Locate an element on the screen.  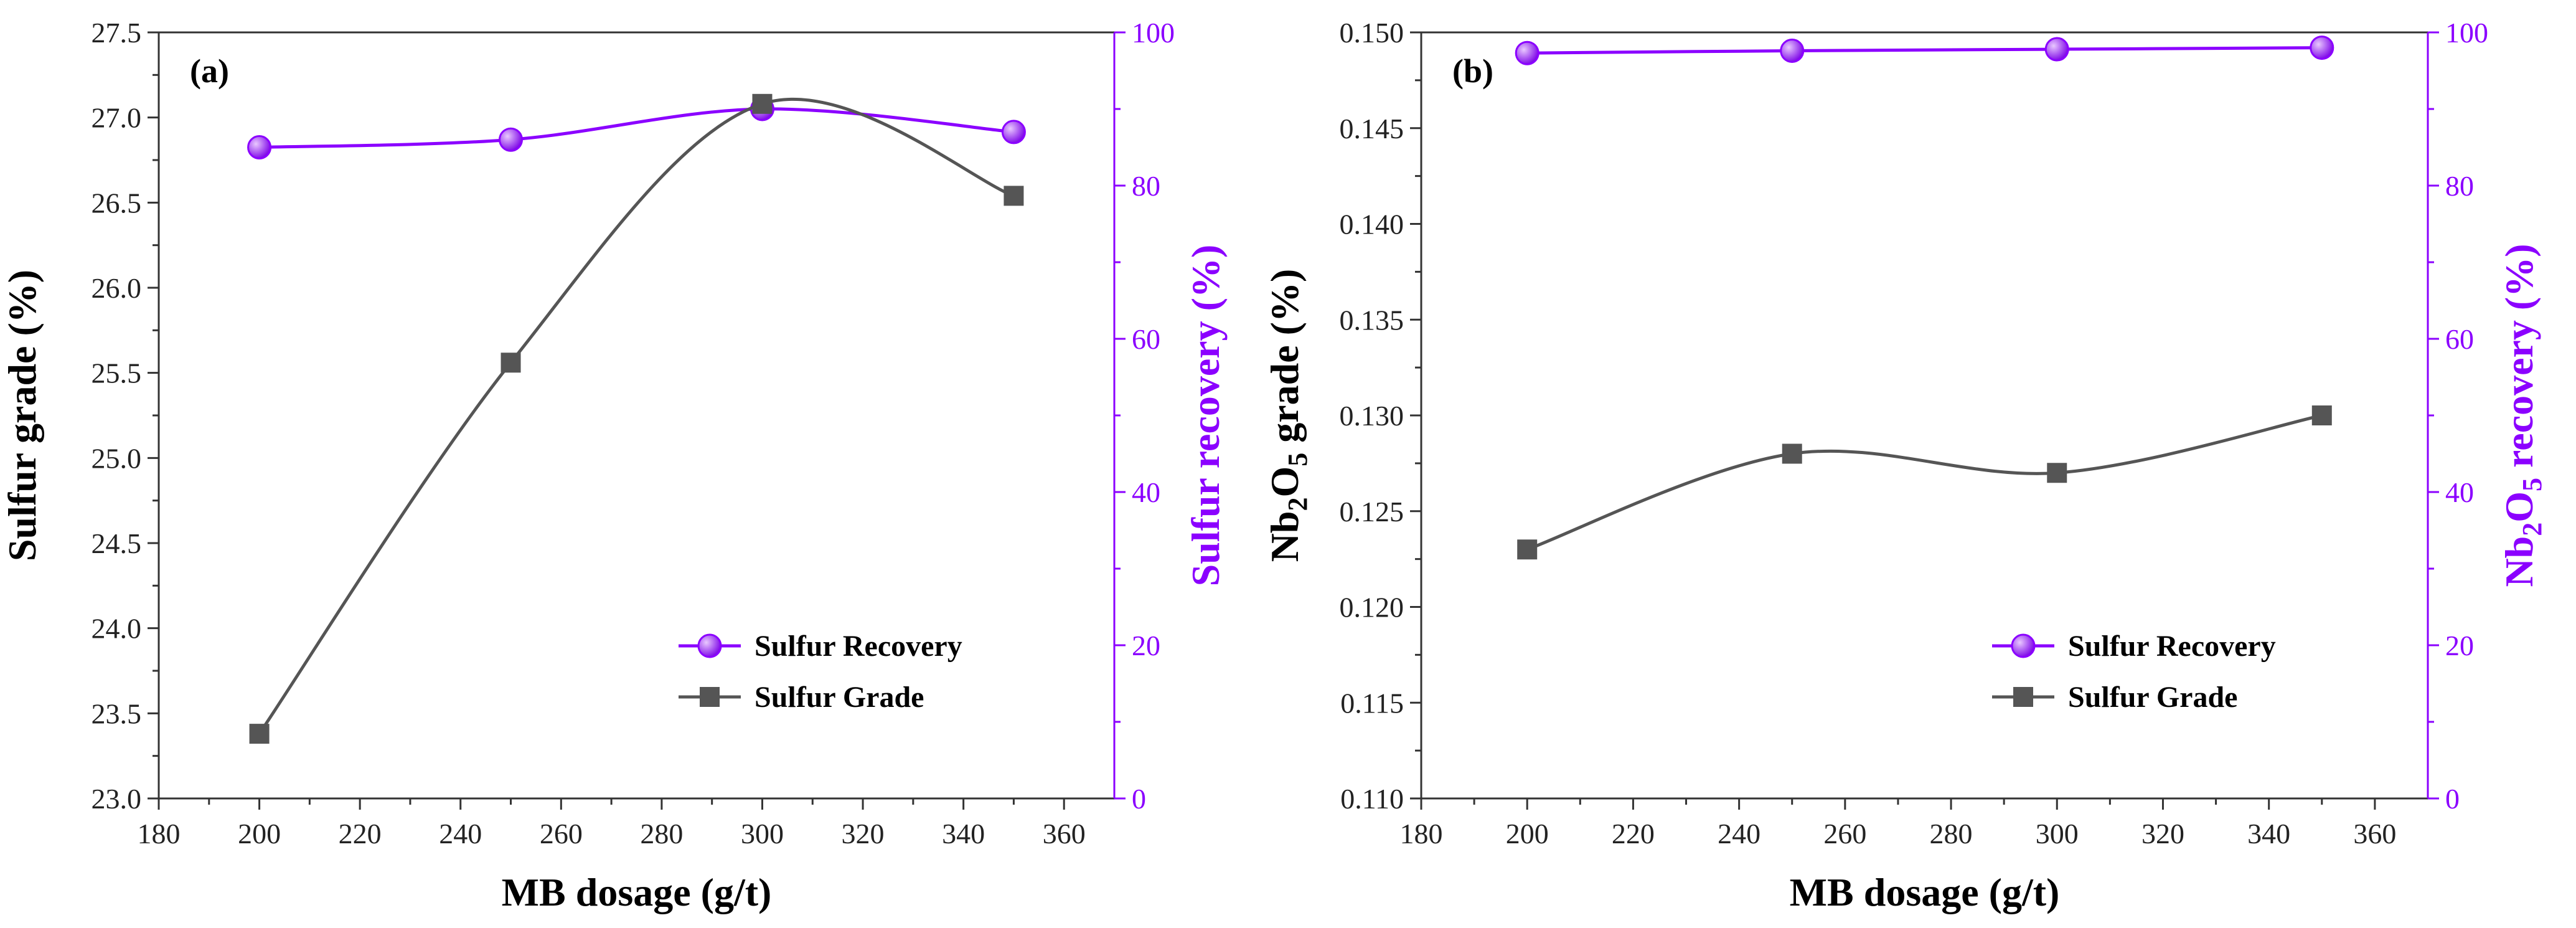
y-left-tick-label: 0.120 is located at coordinates (1372, 607).